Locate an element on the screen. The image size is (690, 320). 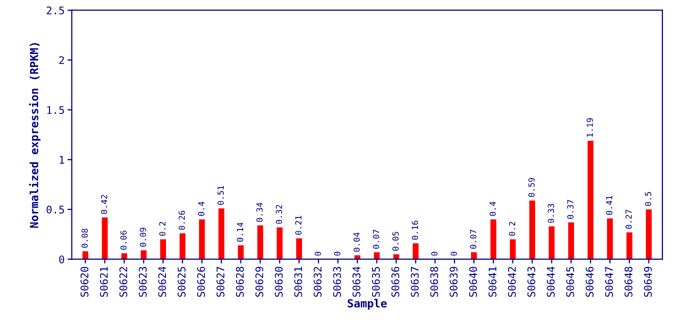
x-tick-label: S0623 is located at coordinates (142, 281).